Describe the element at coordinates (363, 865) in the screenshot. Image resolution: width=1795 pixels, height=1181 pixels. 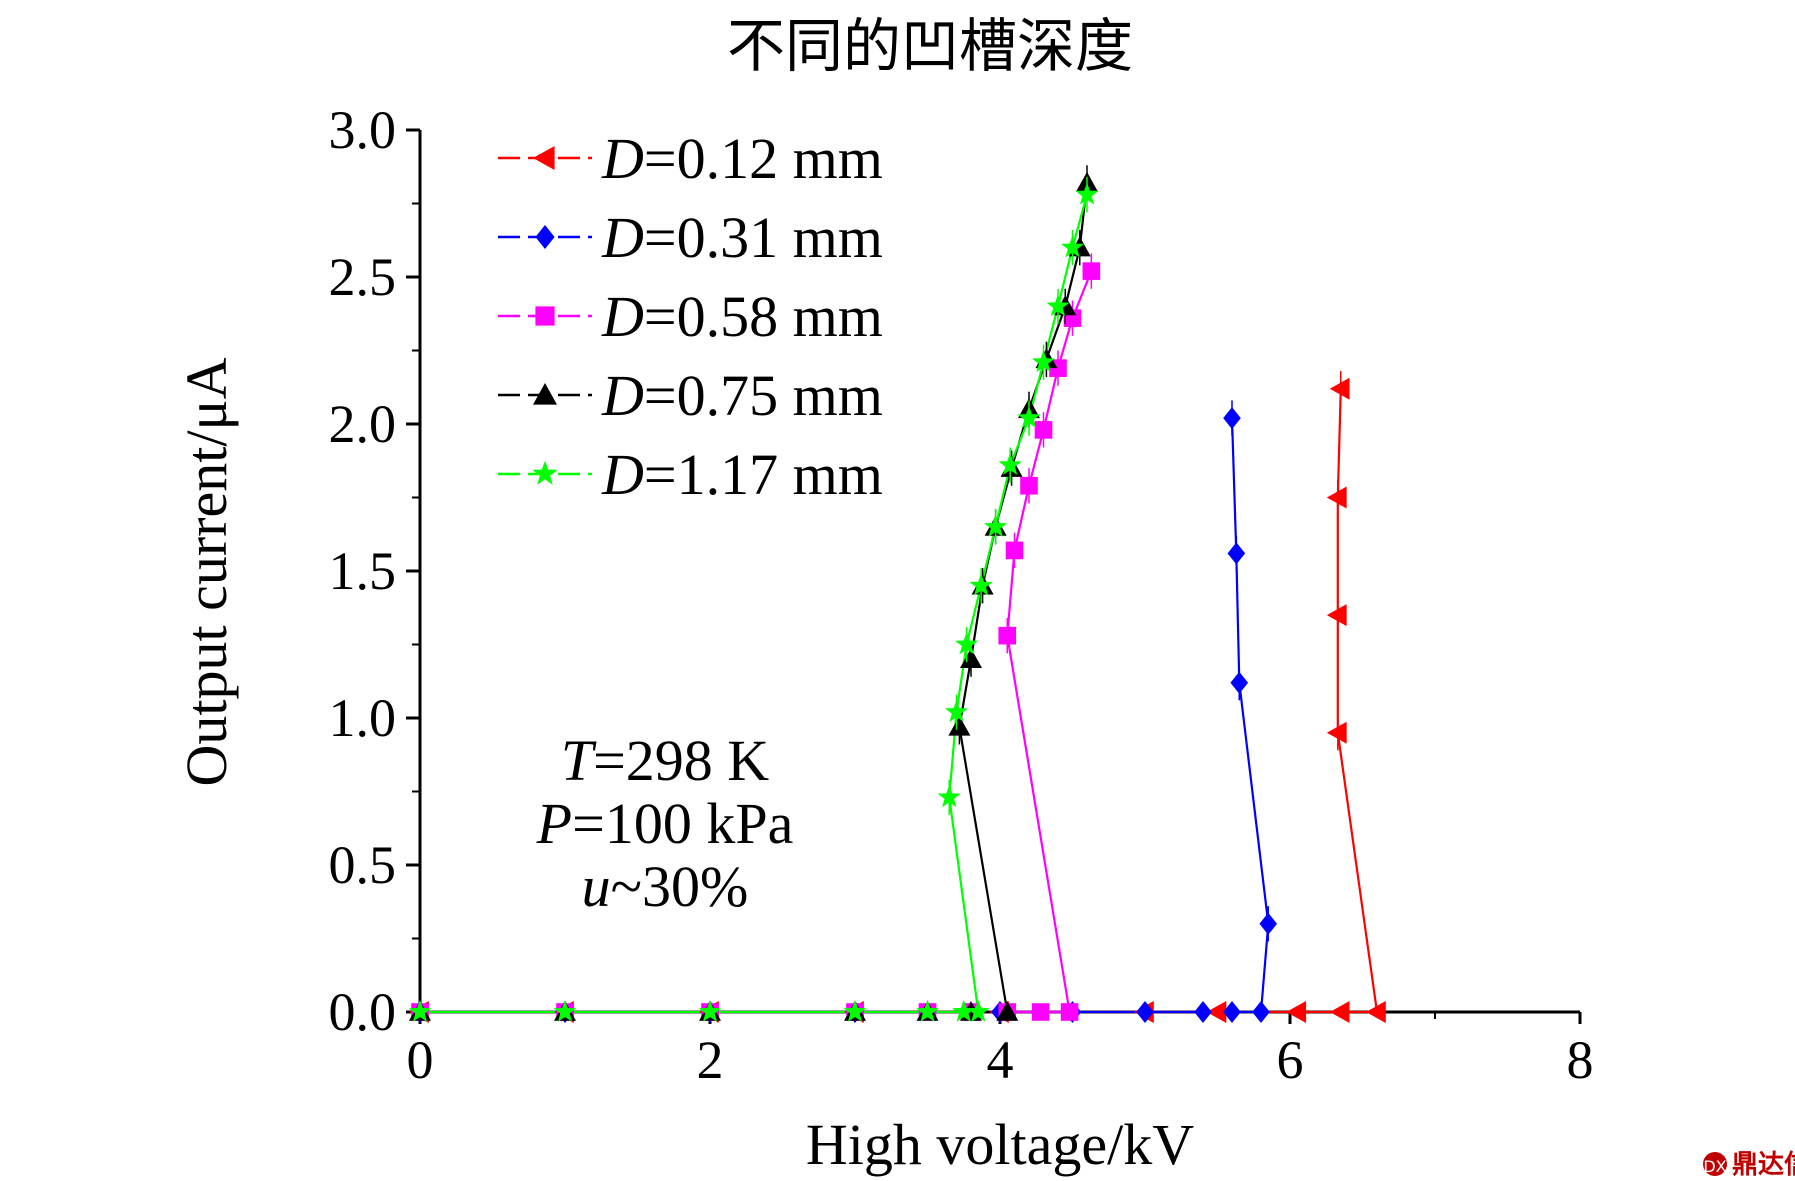
I see `y-tick-label: 0.5` at that location.